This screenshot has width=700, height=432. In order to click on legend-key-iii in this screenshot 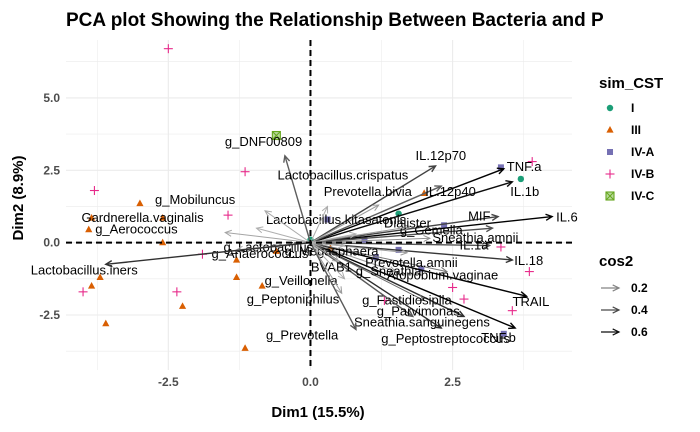, I will do `click(610, 129)`.